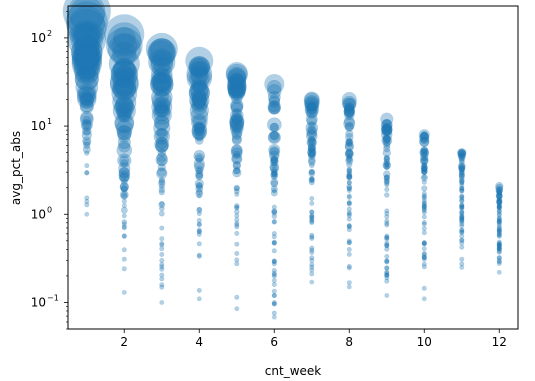 The width and height of the screenshot is (535, 381). What do you see at coordinates (124, 342) in the screenshot?
I see `x-tick-label: 2` at bounding box center [124, 342].